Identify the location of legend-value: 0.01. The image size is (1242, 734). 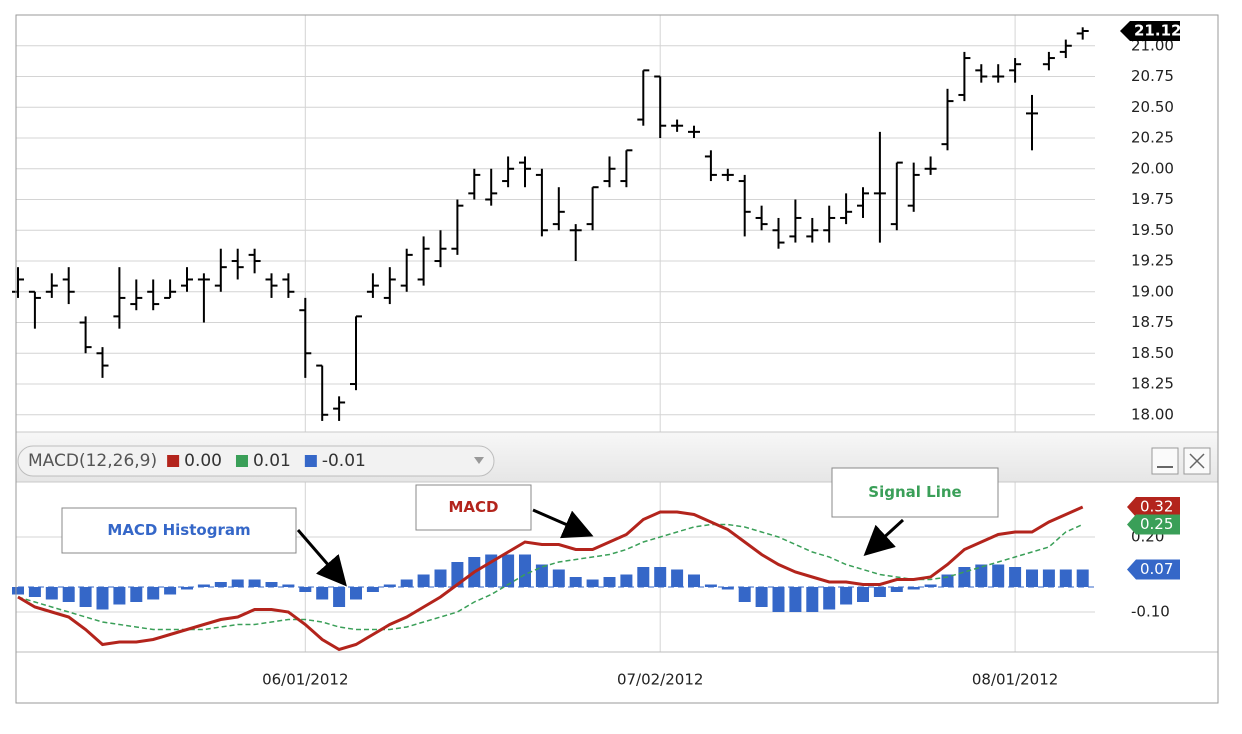
(272, 461).